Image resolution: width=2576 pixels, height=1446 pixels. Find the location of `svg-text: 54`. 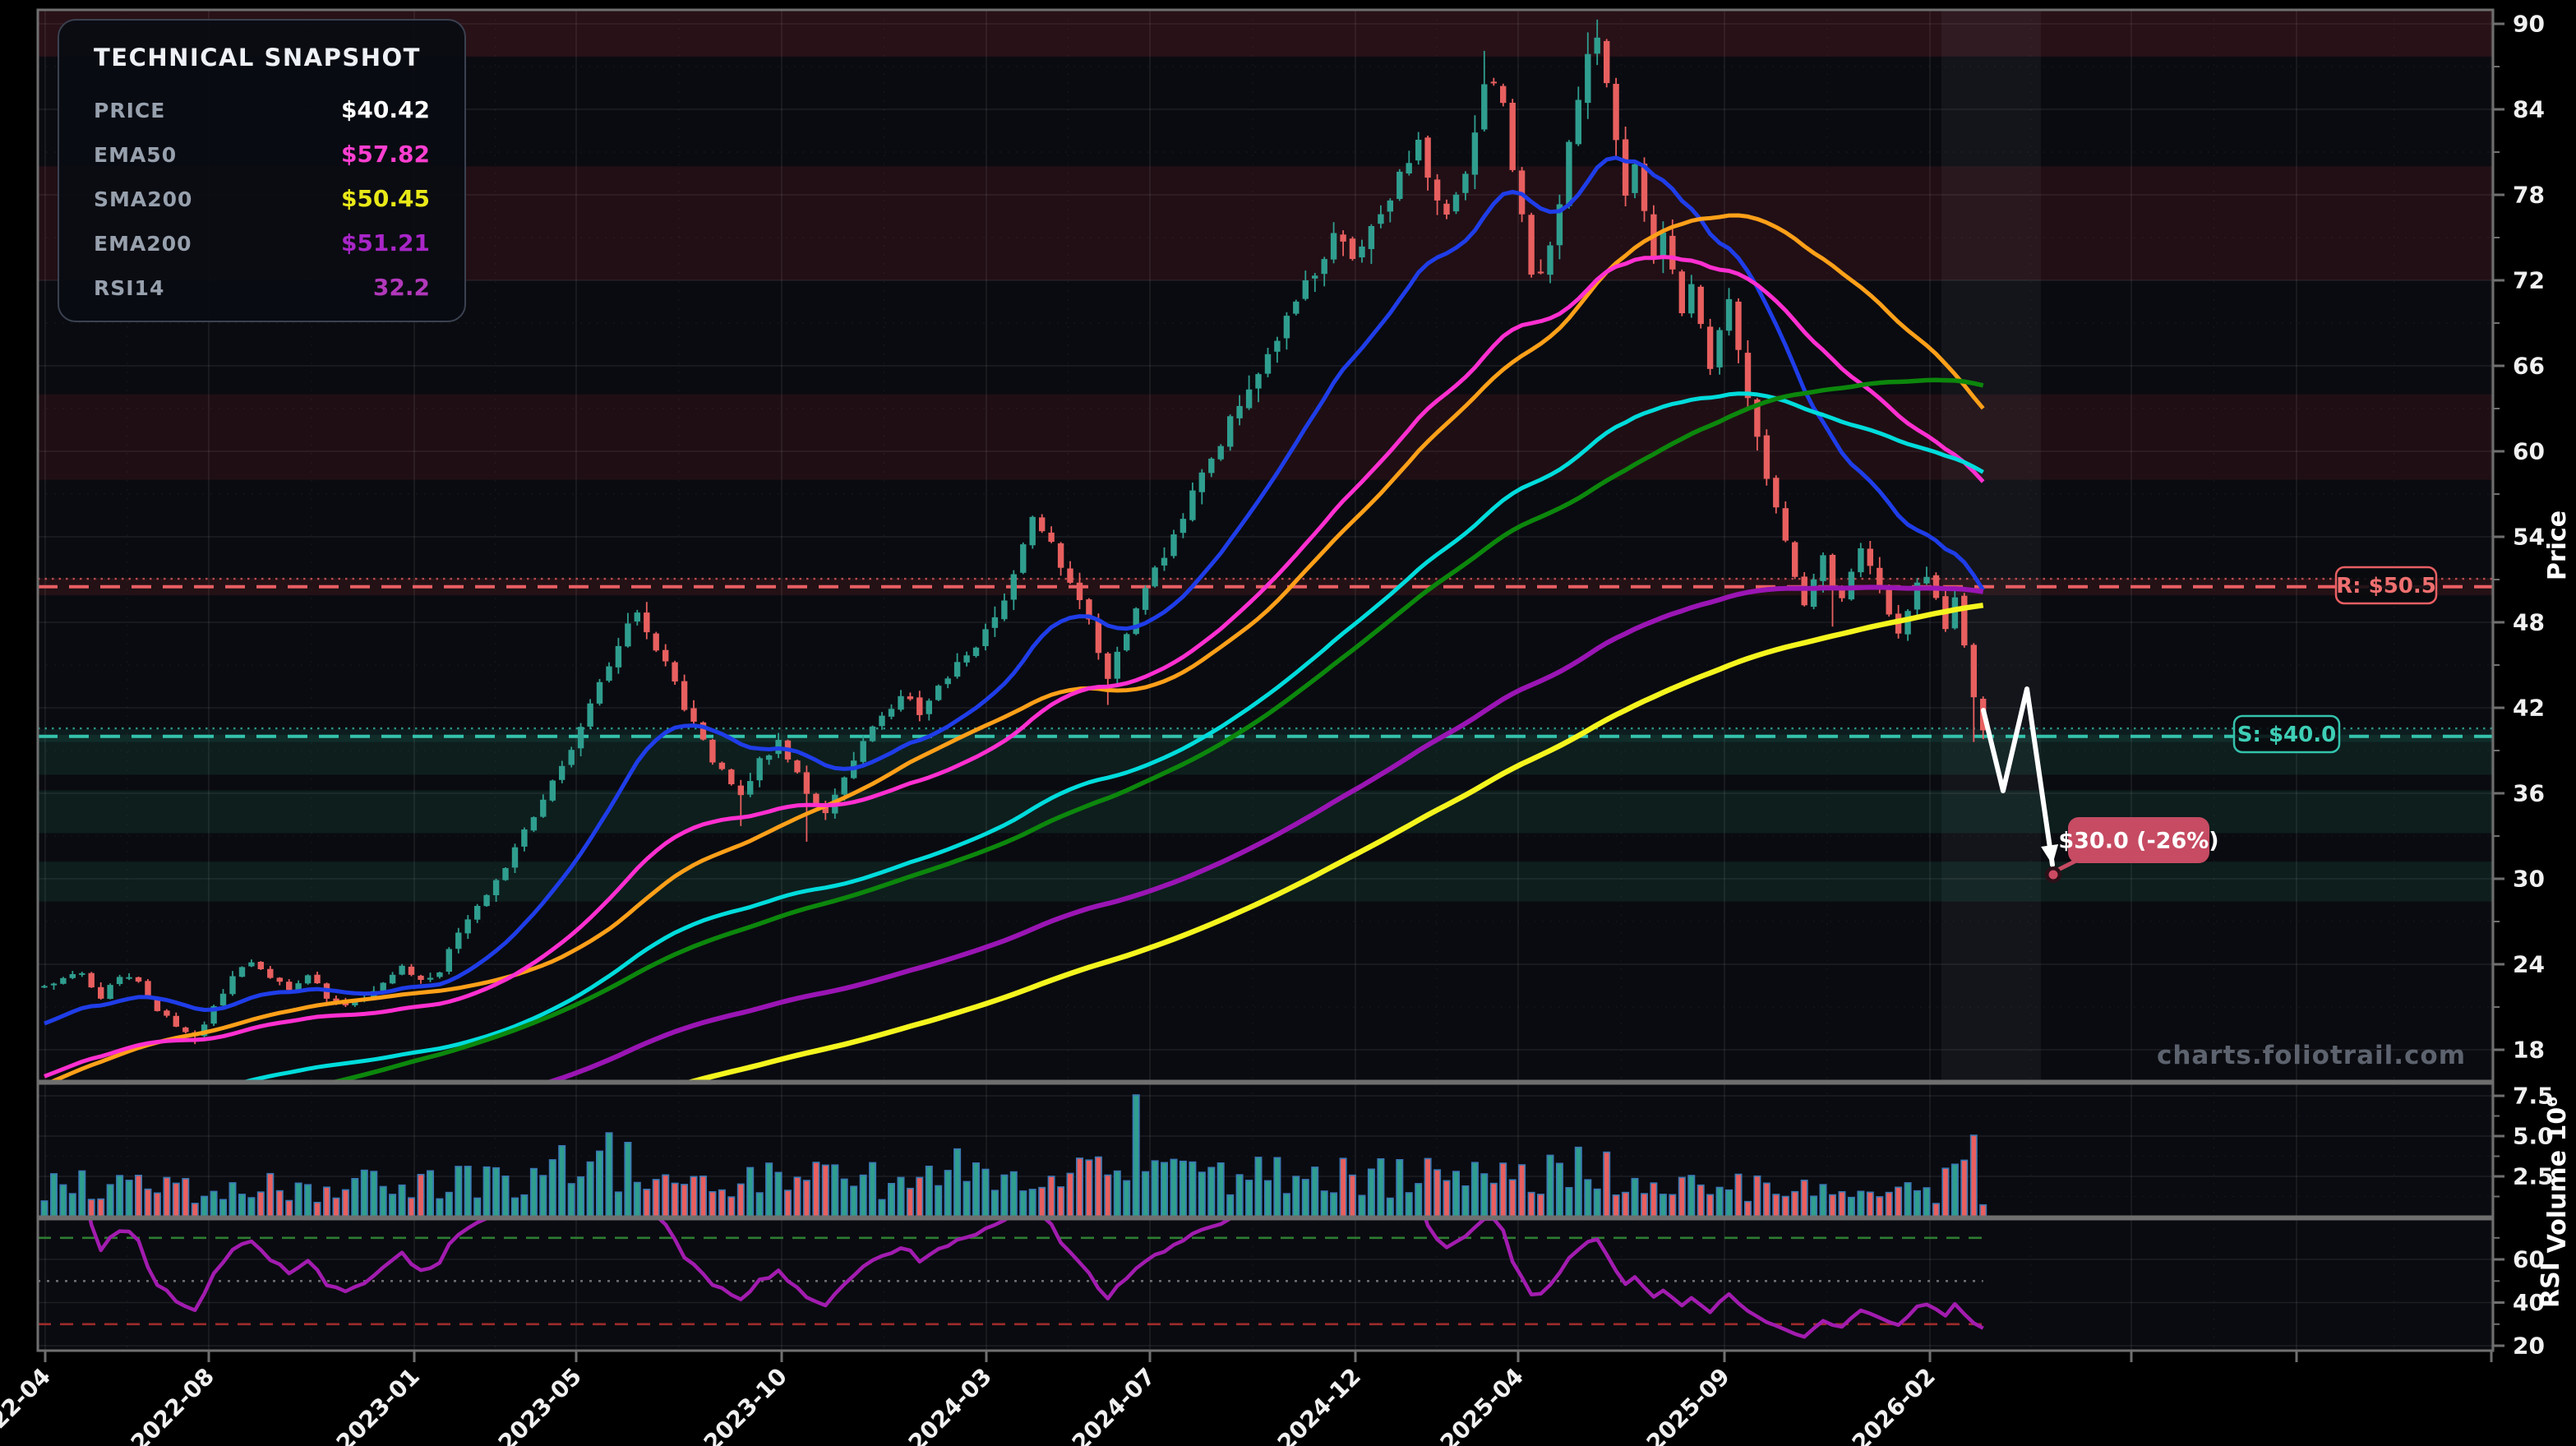

svg-text: 54 is located at coordinates (2529, 537).